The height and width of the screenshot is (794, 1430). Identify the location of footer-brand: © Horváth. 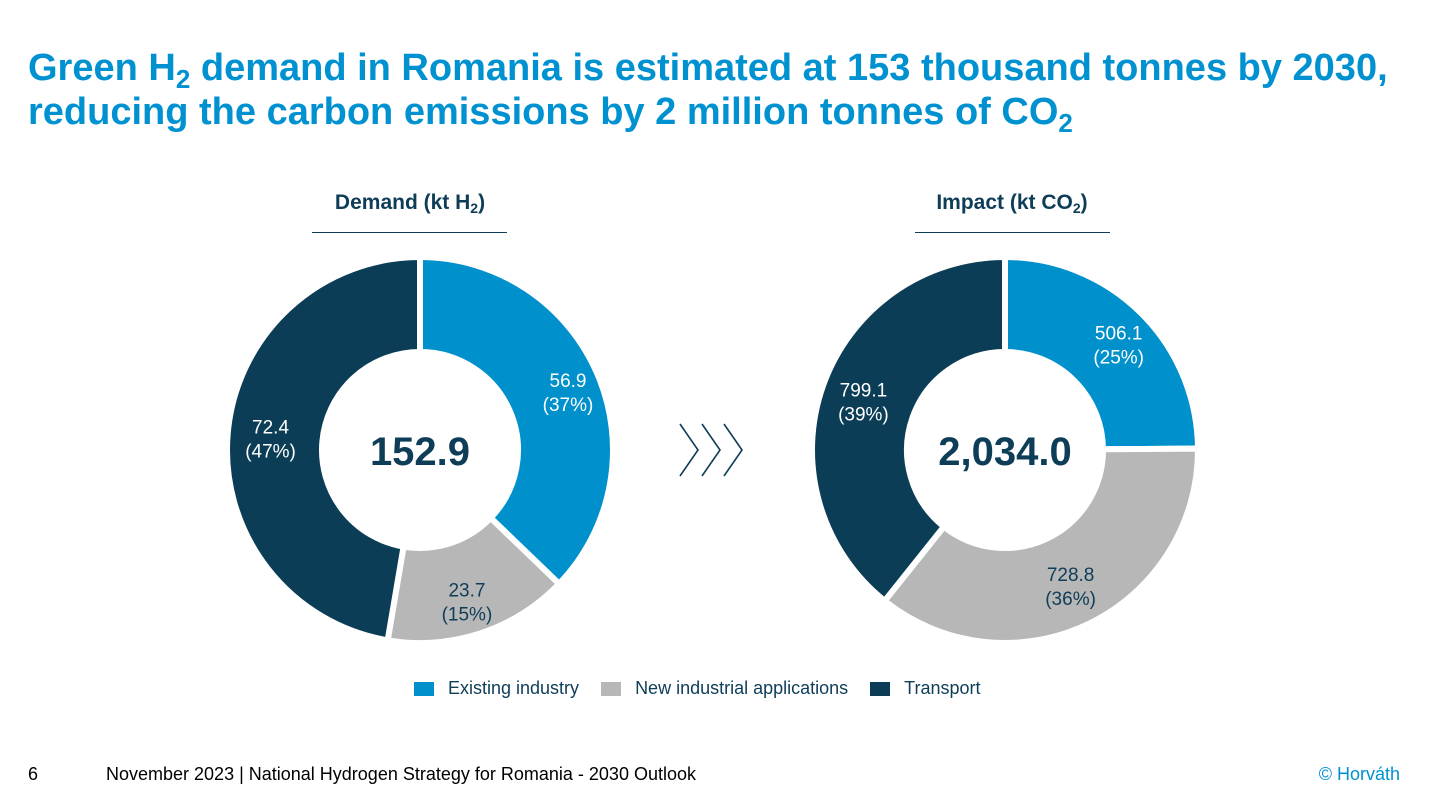
(1359, 774).